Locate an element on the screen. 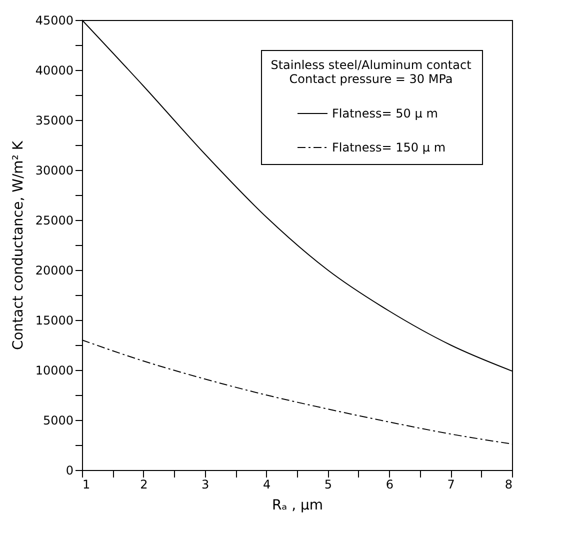 Image resolution: width=582 pixels, height=544 pixels. x-axis-title: Rₐ , μm is located at coordinates (298, 506).